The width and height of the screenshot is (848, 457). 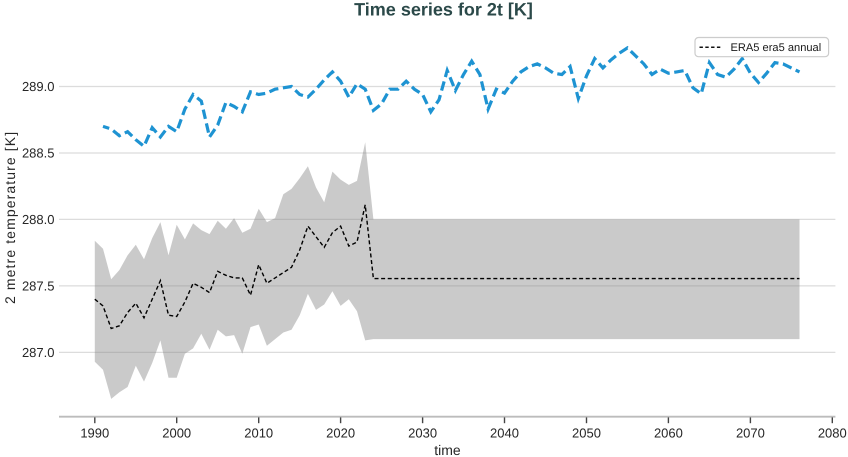 What do you see at coordinates (443, 10) in the screenshot?
I see `svg-text: Time series for 2t [K]` at bounding box center [443, 10].